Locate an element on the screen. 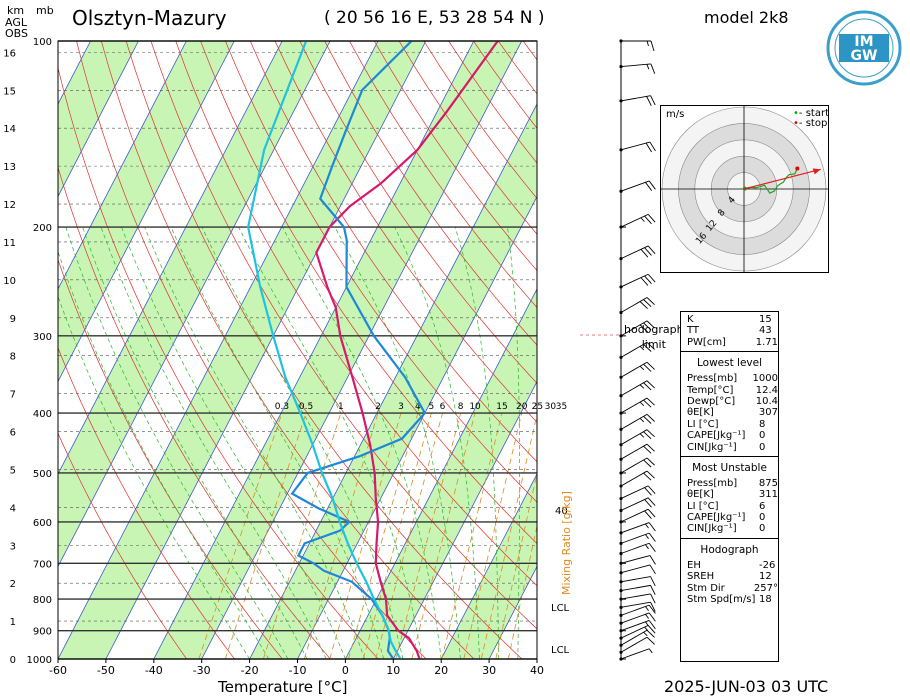  height-tick-label: 14 is located at coordinates (9, 129).